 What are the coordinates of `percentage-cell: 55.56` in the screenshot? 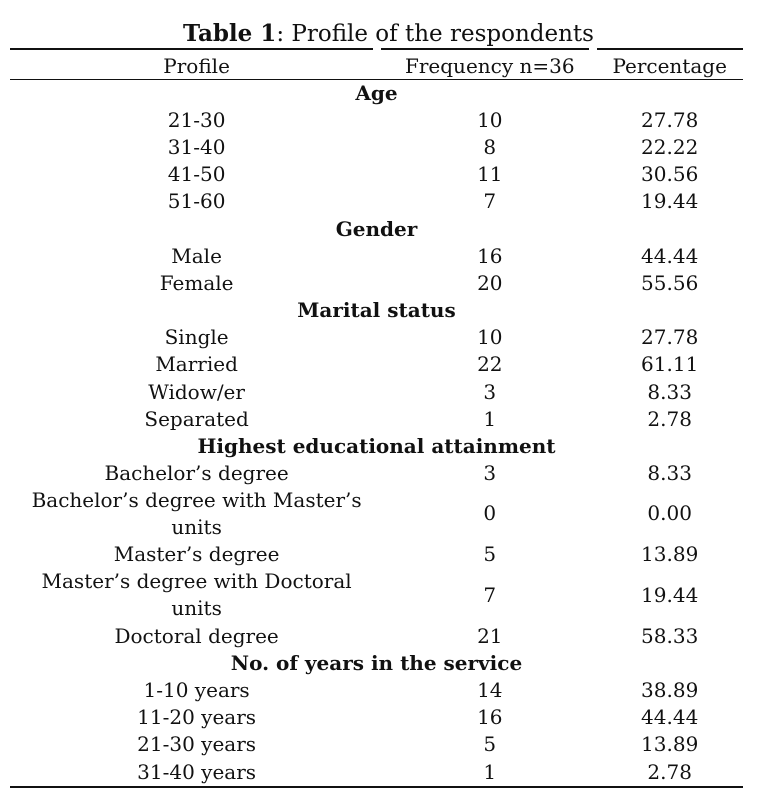 It's located at (670, 282).